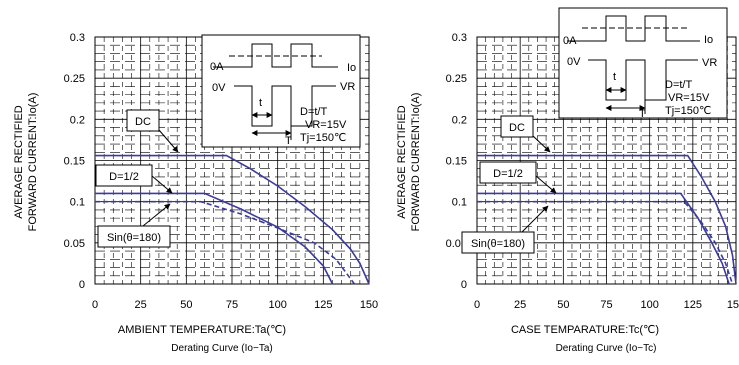 The height and width of the screenshot is (365, 739). I want to click on x-axis-title: AMBIENT TEMPERATURE:Ta(℃), so click(202, 330).